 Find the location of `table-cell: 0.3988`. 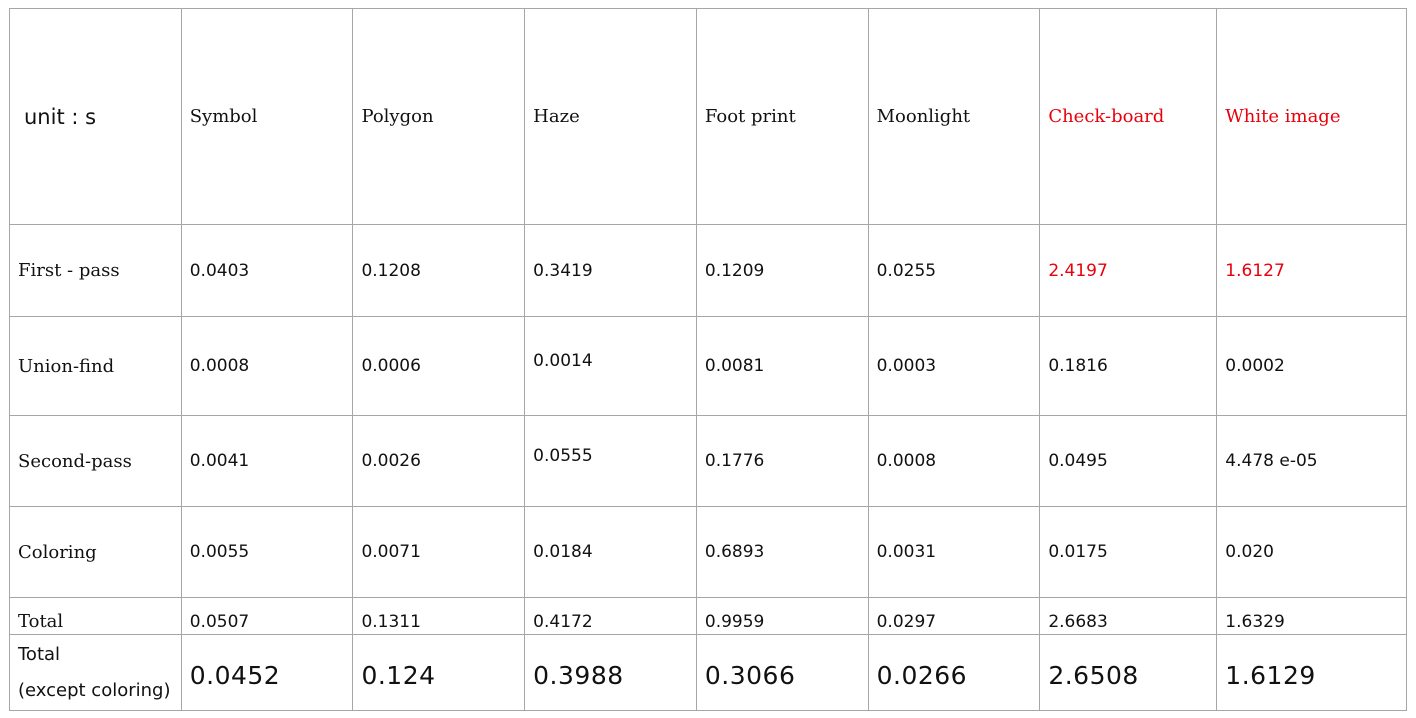

table-cell: 0.3988 is located at coordinates (610, 672).